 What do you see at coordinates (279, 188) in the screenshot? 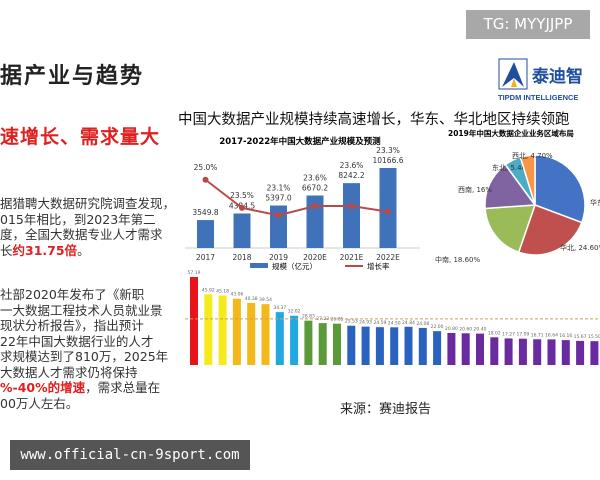
I see `line-label: 23.1%` at bounding box center [279, 188].